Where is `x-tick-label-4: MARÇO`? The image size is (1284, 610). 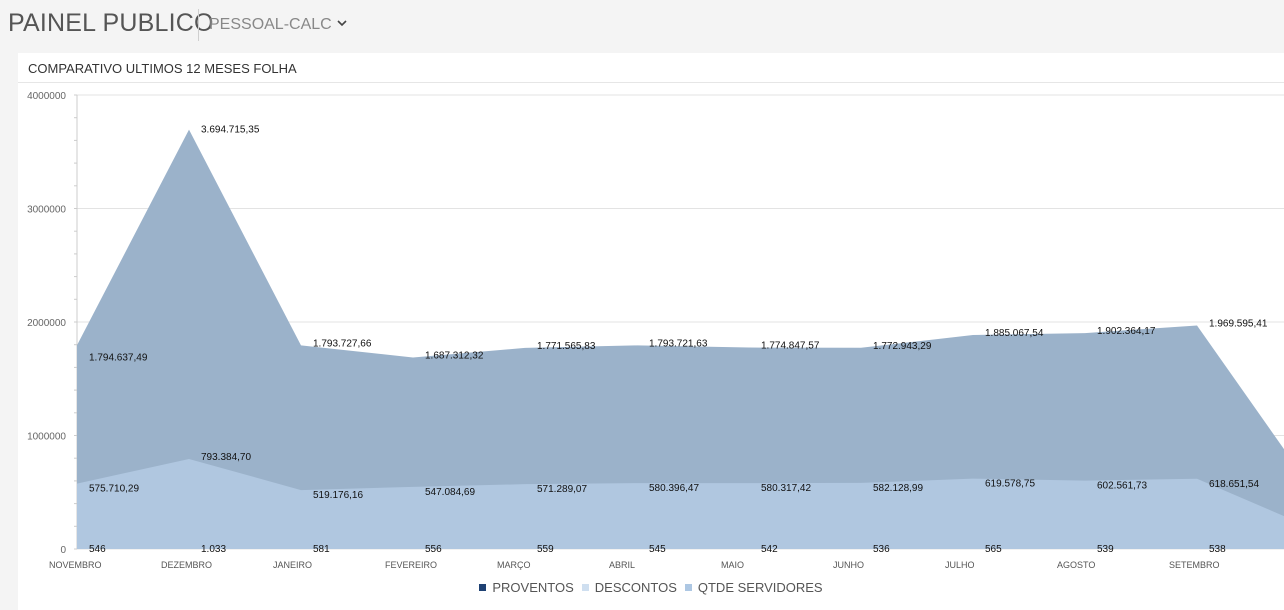 x-tick-label-4: MARÇO is located at coordinates (514, 565).